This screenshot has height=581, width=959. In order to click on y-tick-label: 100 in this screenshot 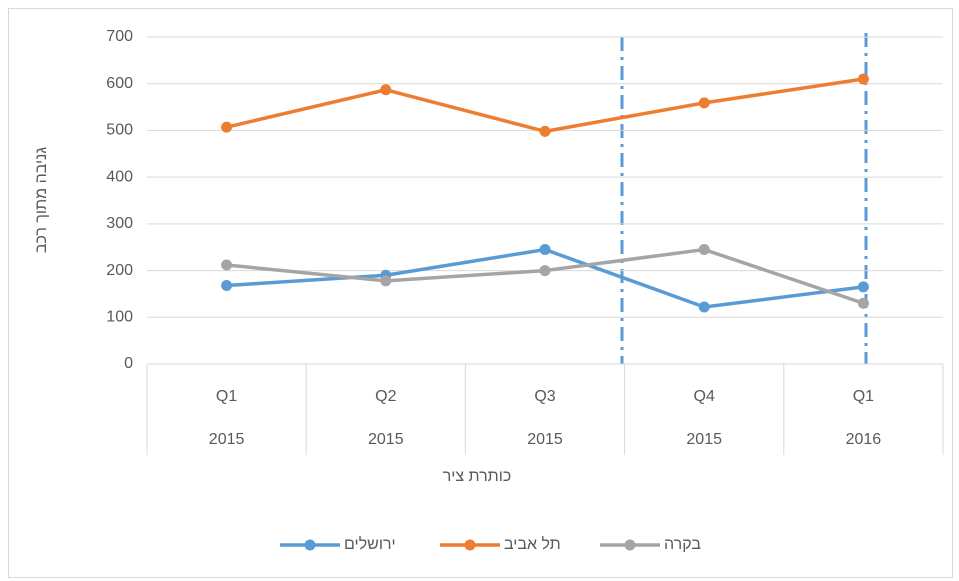, I will do `click(119, 317)`.